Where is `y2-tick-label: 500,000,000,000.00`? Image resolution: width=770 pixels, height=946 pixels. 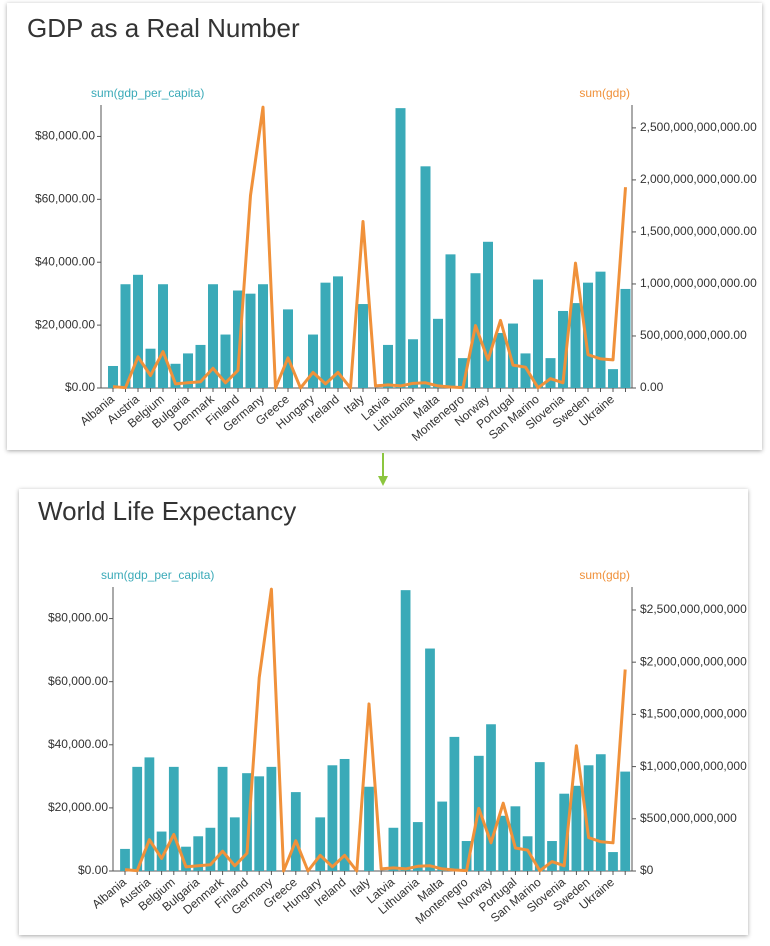 y2-tick-label: 500,000,000,000.00 is located at coordinates (693, 335).